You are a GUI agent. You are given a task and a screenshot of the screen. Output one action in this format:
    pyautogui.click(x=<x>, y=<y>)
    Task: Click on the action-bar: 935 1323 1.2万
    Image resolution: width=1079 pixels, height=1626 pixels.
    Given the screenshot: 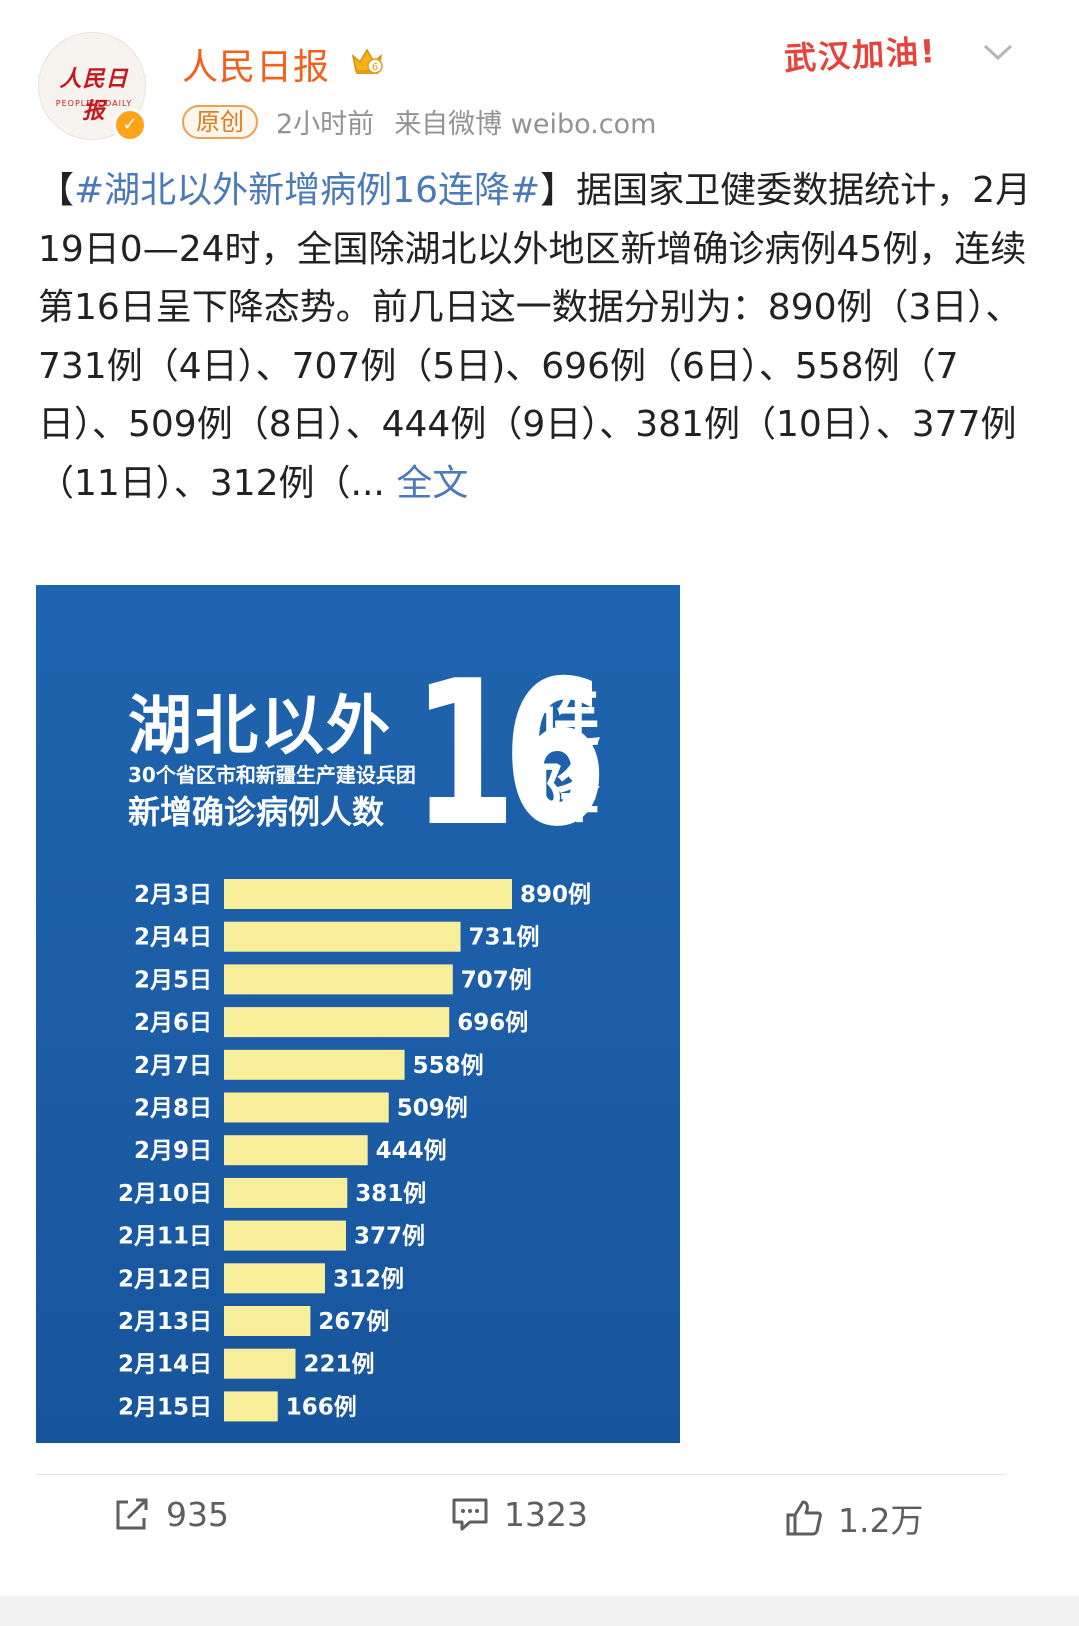 What is the action you would take?
    pyautogui.click(x=539, y=1520)
    